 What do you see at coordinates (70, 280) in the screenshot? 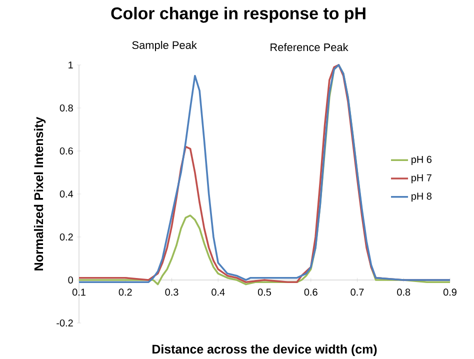
I see `y-tick-label: 0` at bounding box center [70, 280].